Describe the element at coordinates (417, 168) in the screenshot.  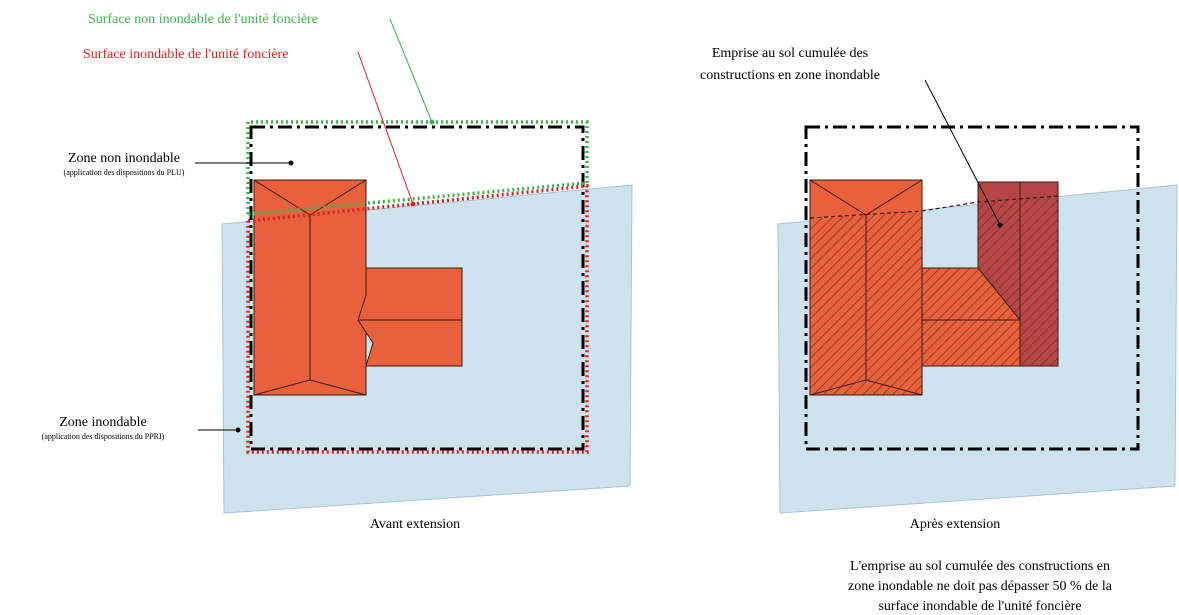
I see `non-flood-surface-outline` at that location.